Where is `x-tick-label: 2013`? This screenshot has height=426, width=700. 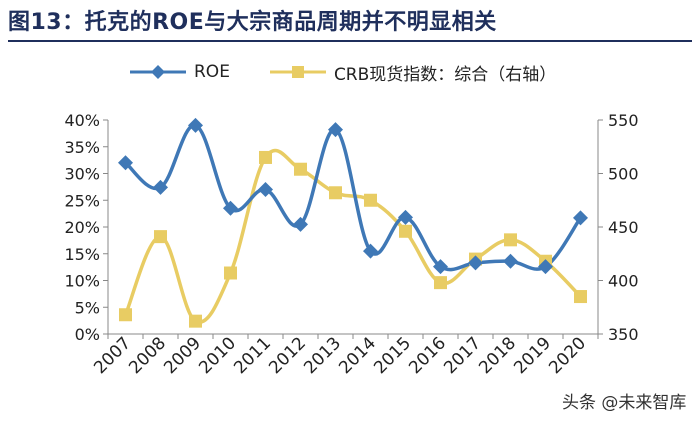
x-tick-label: 2013 is located at coordinates (322, 355).